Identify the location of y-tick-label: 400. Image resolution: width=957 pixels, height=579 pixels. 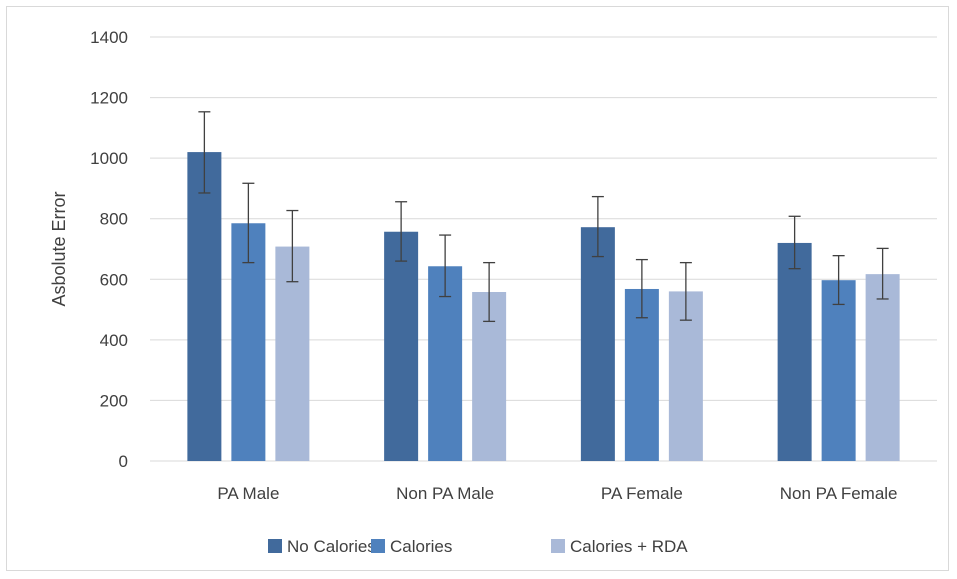
(114, 340).